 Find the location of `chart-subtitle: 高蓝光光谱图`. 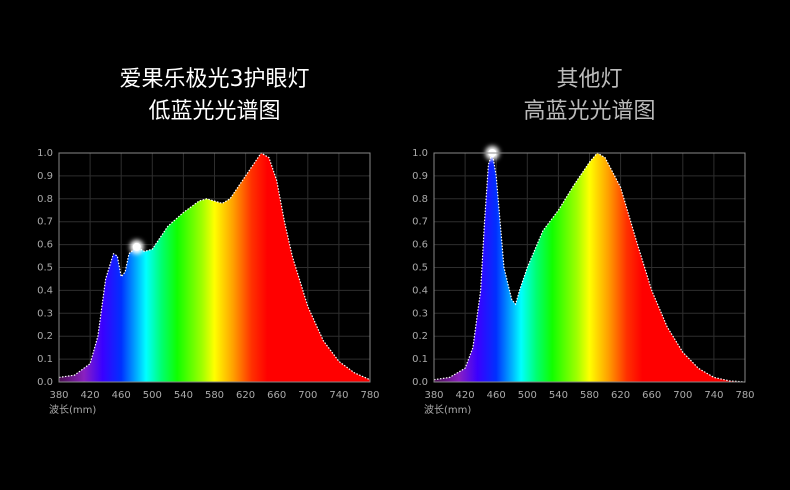

chart-subtitle: 高蓝光光谱图 is located at coordinates (589, 111).